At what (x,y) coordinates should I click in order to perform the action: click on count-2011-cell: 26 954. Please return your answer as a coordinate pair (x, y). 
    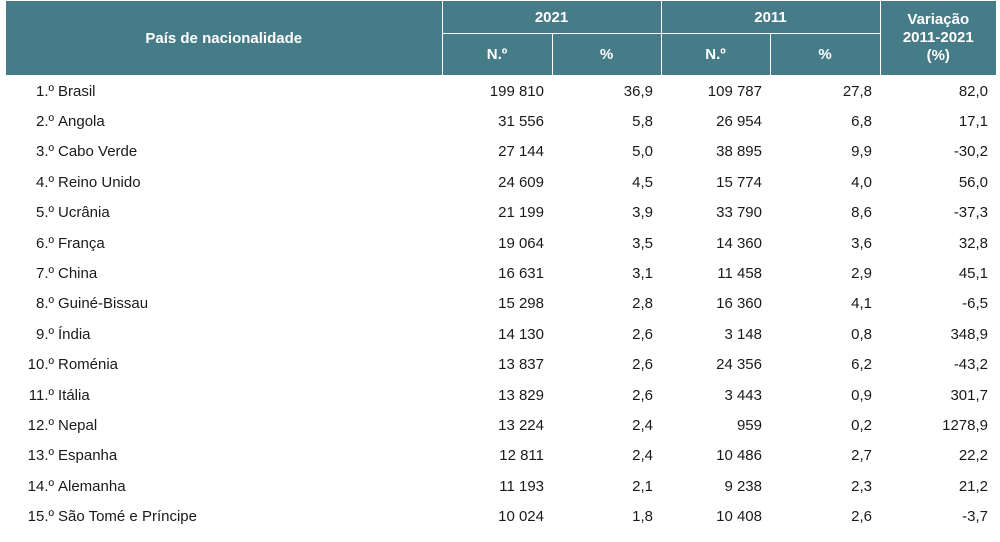
    Looking at the image, I should click on (739, 122).